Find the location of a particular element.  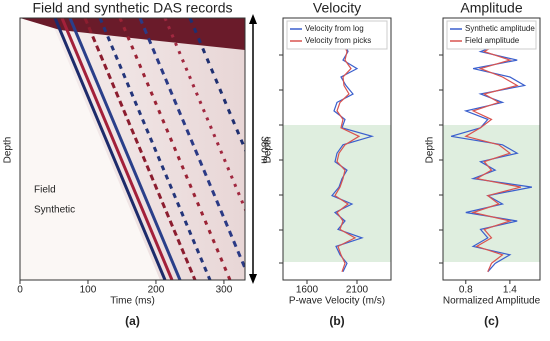

legend-label: Velocity from log is located at coordinates (334, 28).